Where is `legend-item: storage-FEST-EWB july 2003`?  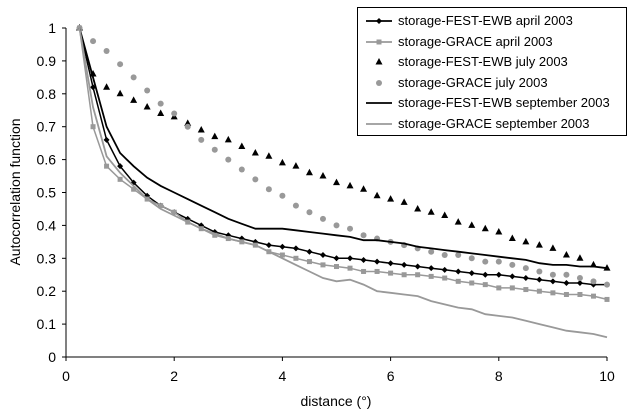
legend-item: storage-FEST-EWB july 2003 is located at coordinates (492, 62).